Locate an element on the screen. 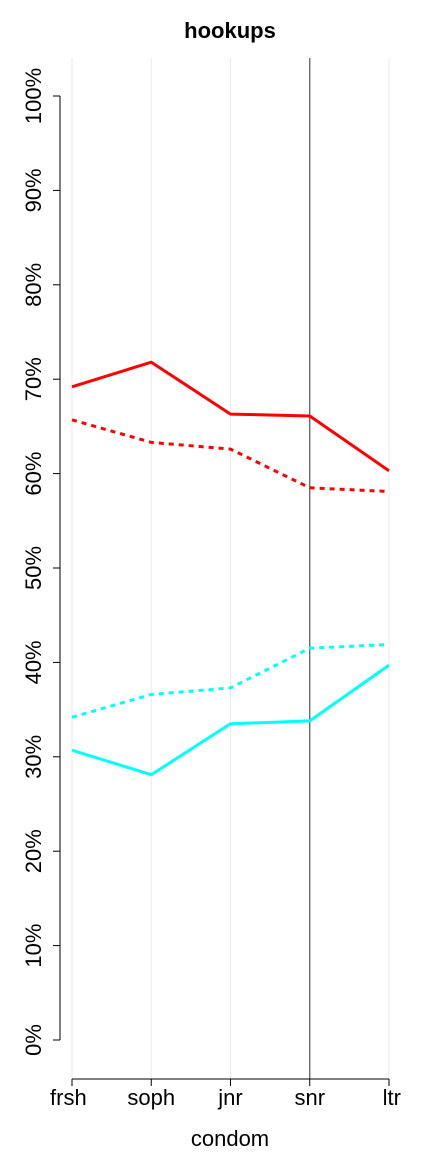 The image size is (432, 1152). y-tick-label: 50% is located at coordinates (33, 568).